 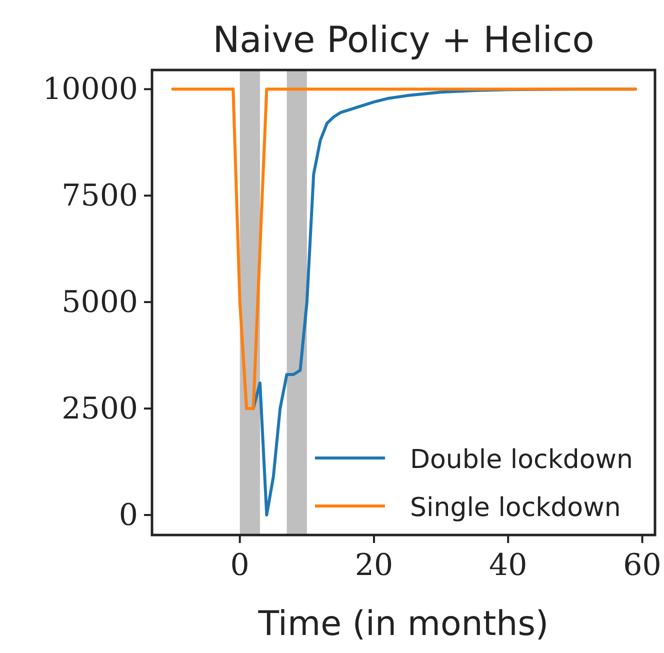 What do you see at coordinates (374, 565) in the screenshot?
I see `x-tick-label: 20` at bounding box center [374, 565].